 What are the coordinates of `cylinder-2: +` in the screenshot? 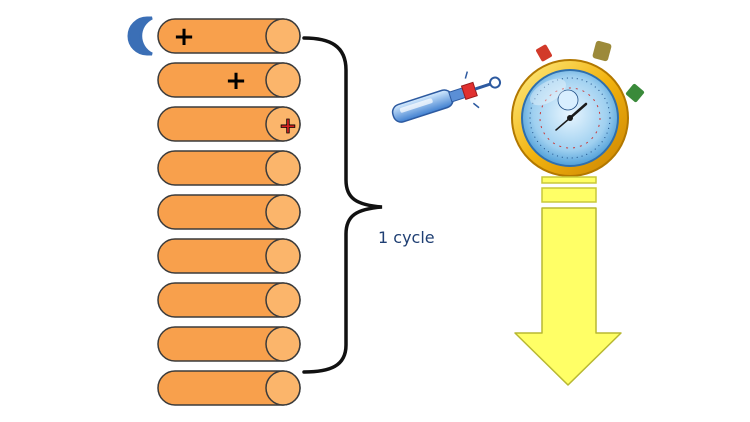 It's located at (229, 80).